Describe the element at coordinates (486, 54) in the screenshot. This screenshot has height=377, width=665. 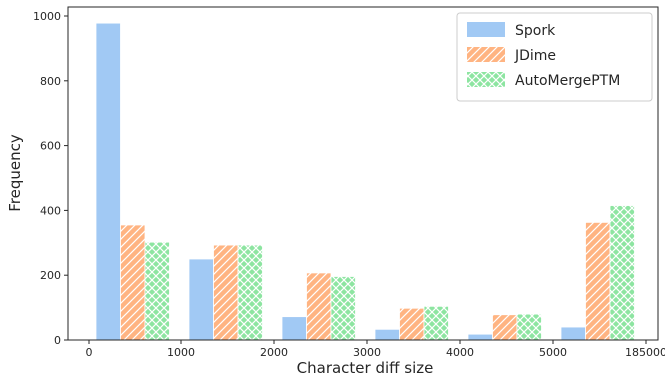
I see `legend-swatch-hatch-jdime` at that location.